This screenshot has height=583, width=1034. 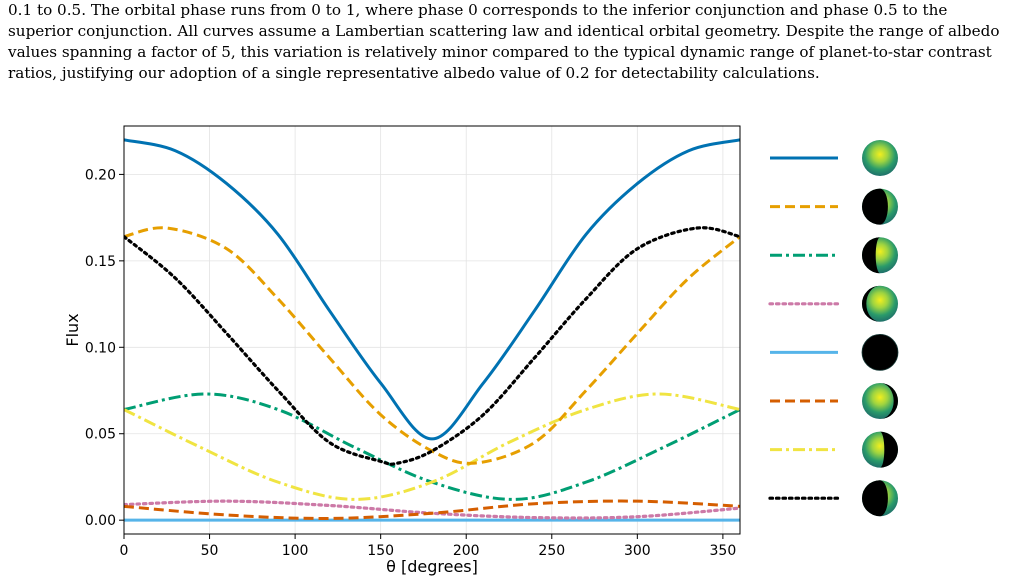 What do you see at coordinates (466, 551) in the screenshot?
I see `x-tick-label: 200` at bounding box center [466, 551].